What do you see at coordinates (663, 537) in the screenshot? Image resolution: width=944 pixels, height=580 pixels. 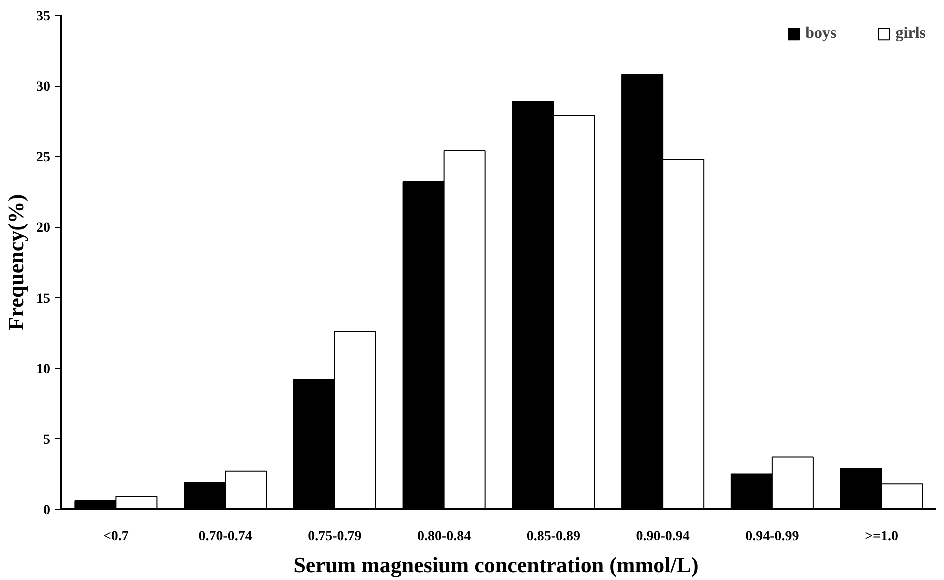 I see `x-tick-label: 0.90-0.94` at bounding box center [663, 537].